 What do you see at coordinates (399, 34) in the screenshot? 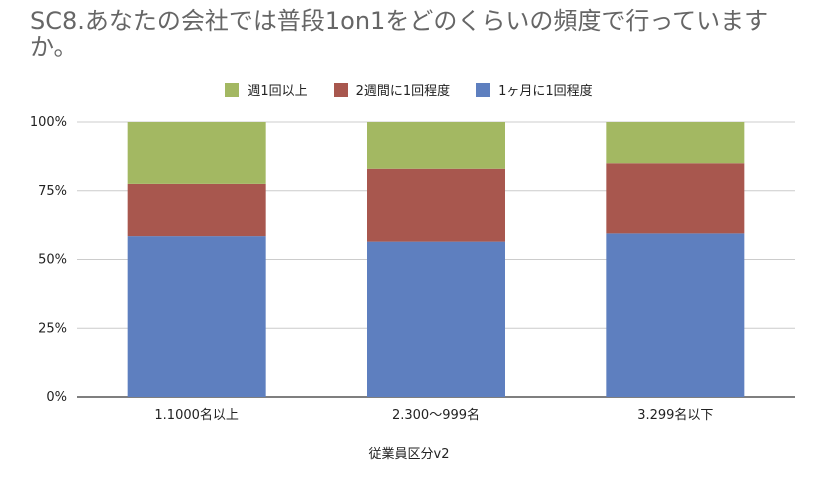
I see `chart-title: SC8.あなたの会社では普段1on1をどのくらいの頻度で行っていますか。` at bounding box center [399, 34].